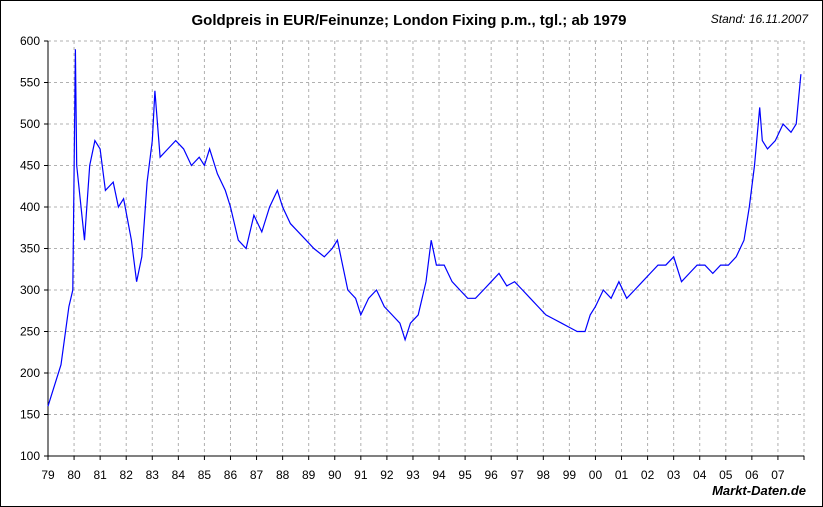  Describe the element at coordinates (674, 475) in the screenshot. I see `x-tick-label: 03` at that location.